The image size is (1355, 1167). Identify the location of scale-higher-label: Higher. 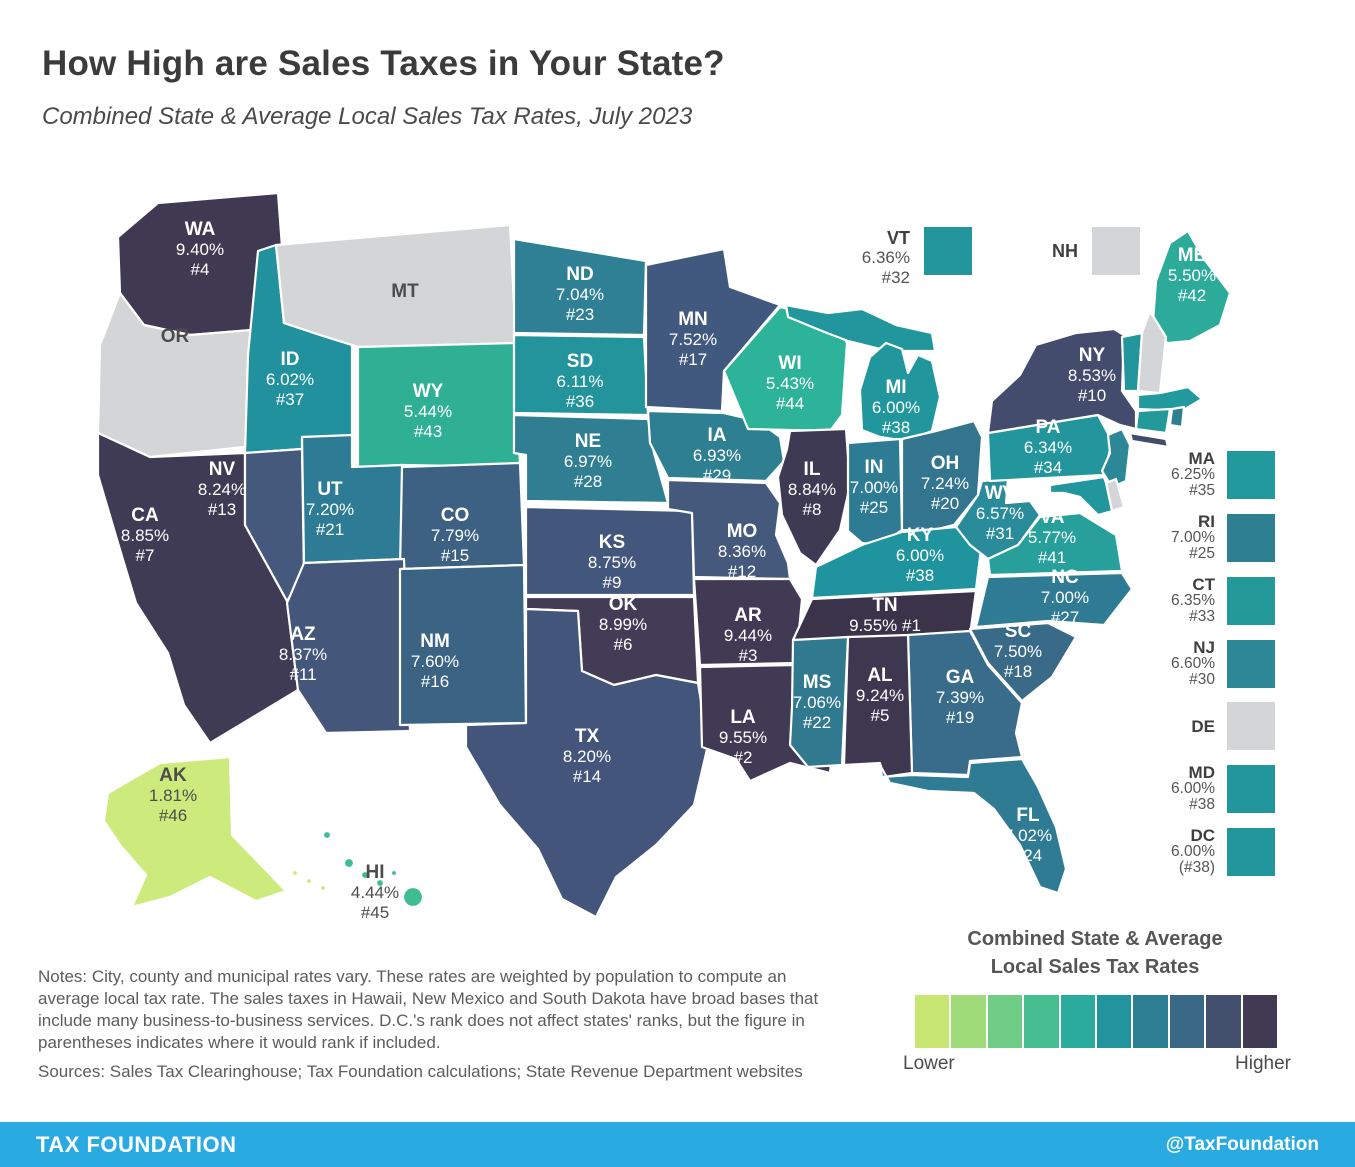
(1263, 1063).